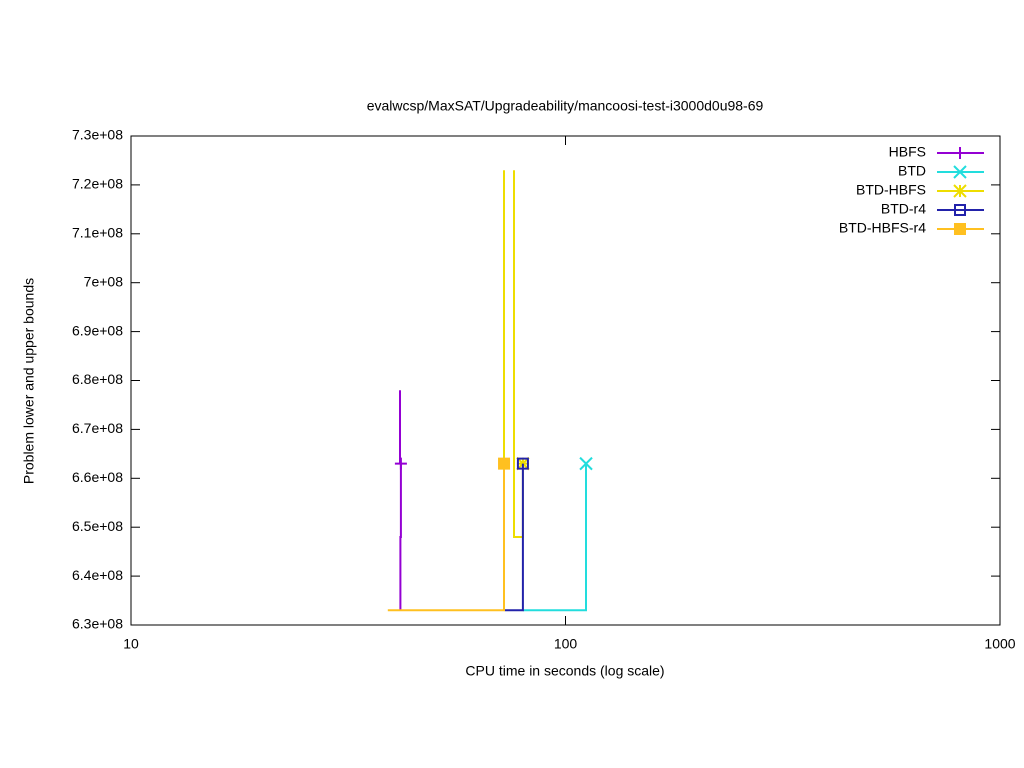 The height and width of the screenshot is (768, 1024). I want to click on y-tick-label: 6.5e+08, so click(97, 526).